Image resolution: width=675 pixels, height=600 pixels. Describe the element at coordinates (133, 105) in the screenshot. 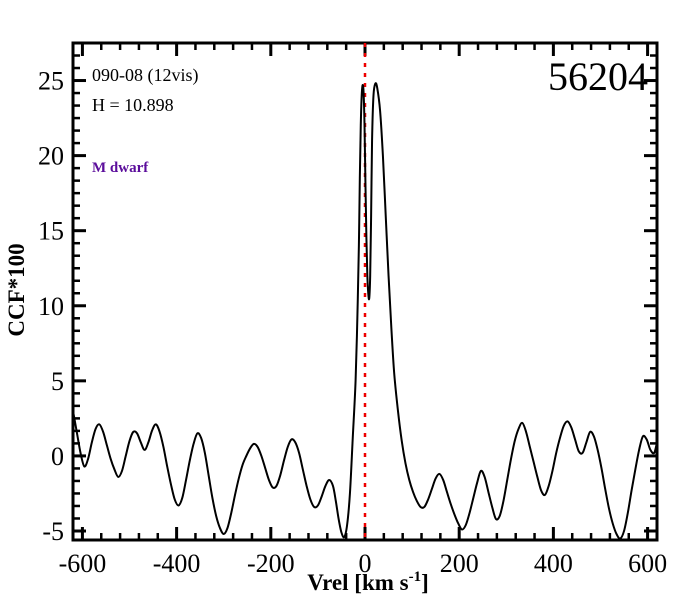

I see `h-magnitude-label: H = 10.898` at that location.